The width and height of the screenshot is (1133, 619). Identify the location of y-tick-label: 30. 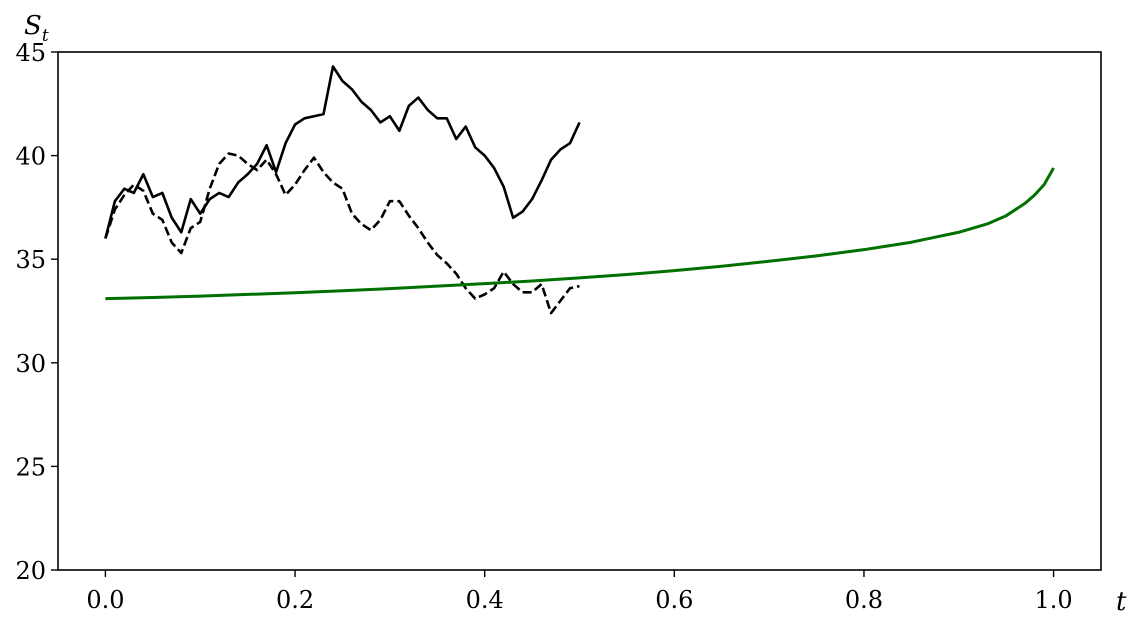
(30, 364).